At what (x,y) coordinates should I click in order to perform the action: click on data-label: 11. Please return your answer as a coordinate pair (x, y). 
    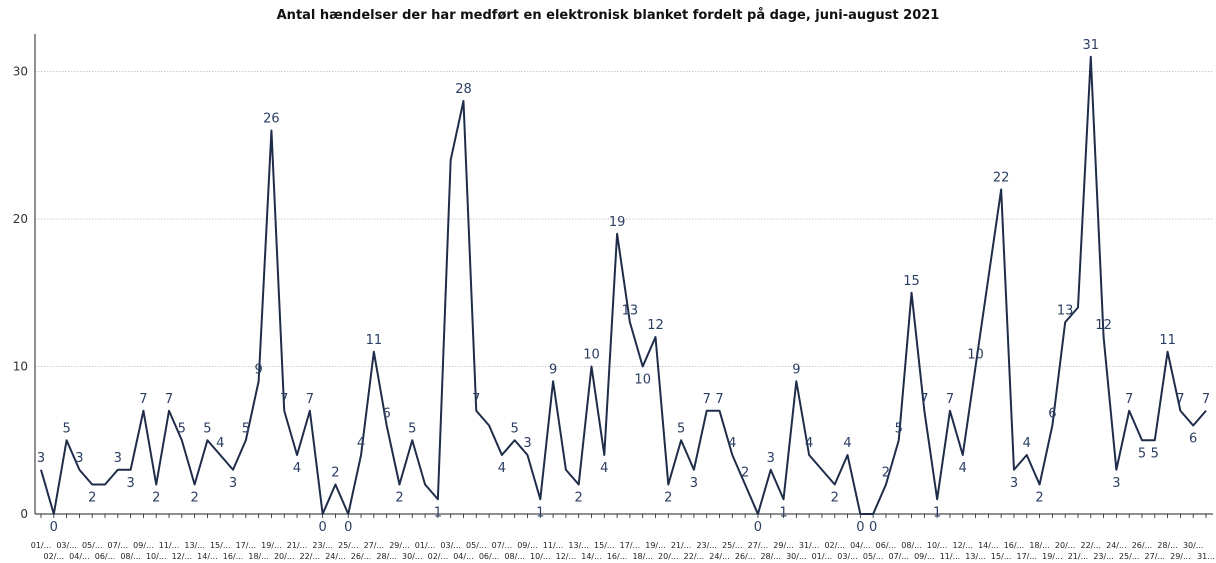
    Looking at the image, I should click on (374, 340).